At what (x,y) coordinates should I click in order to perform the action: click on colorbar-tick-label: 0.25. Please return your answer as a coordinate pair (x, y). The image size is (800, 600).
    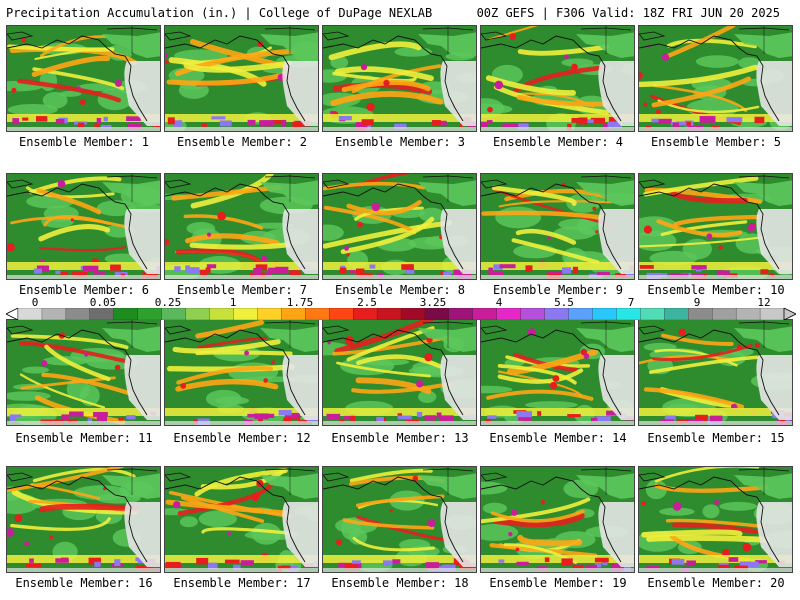
    Looking at the image, I should click on (168, 302).